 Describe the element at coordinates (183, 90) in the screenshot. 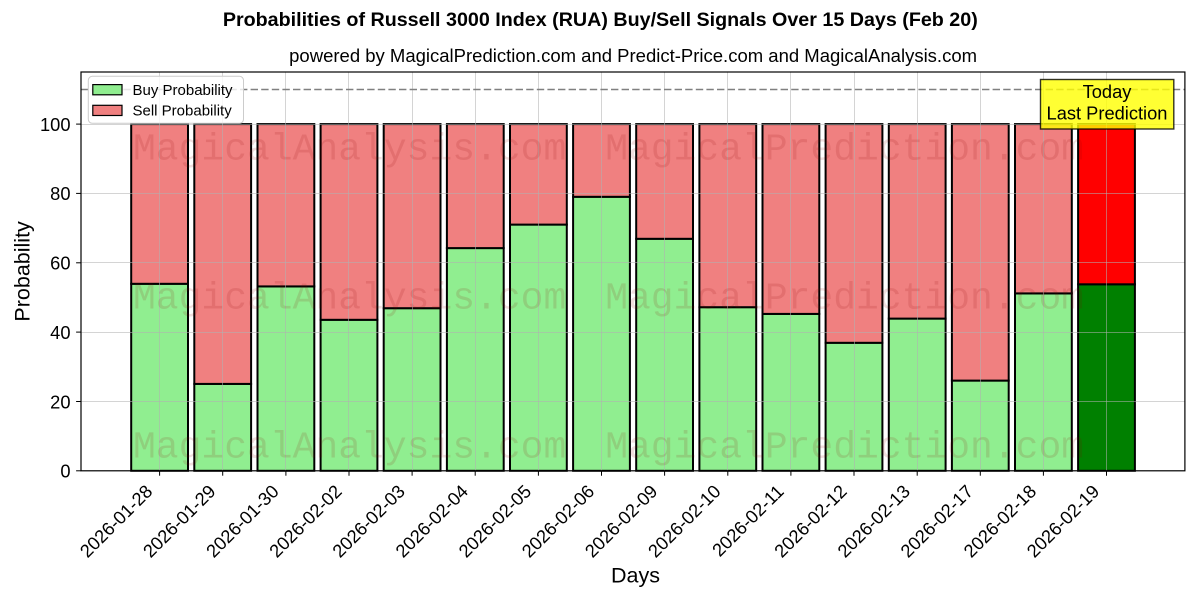

I see `svg-text: Buy Probability` at that location.